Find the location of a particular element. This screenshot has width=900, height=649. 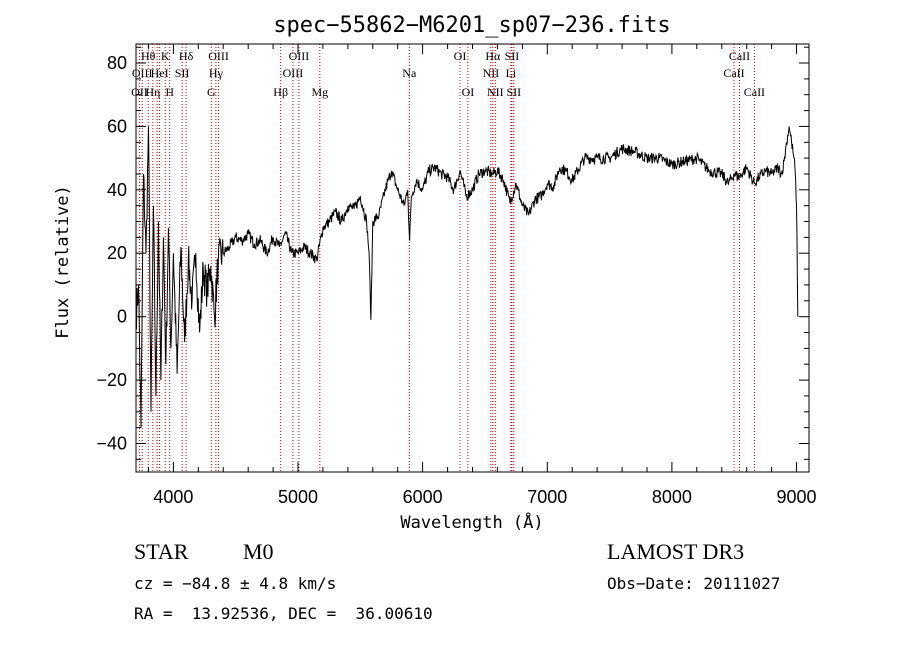

line-label-27: CaII is located at coordinates (754, 92).